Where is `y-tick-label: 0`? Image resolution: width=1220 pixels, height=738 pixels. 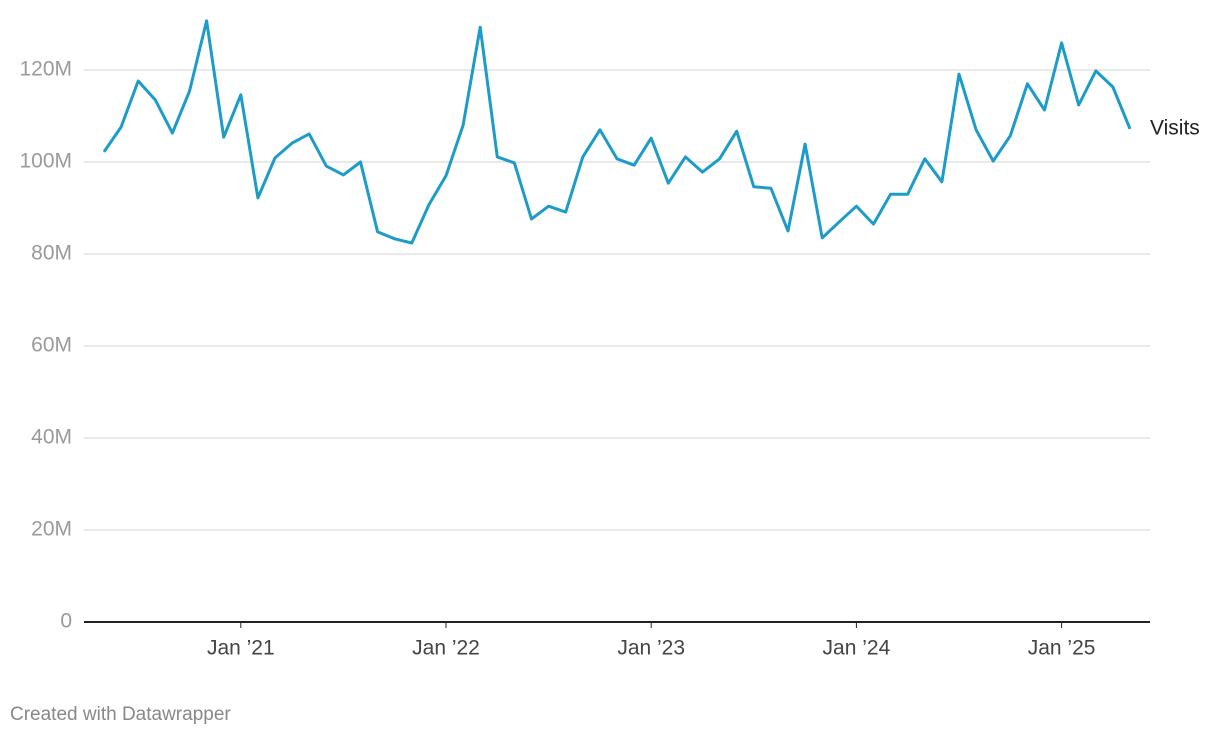 y-tick-label: 0 is located at coordinates (66, 621).